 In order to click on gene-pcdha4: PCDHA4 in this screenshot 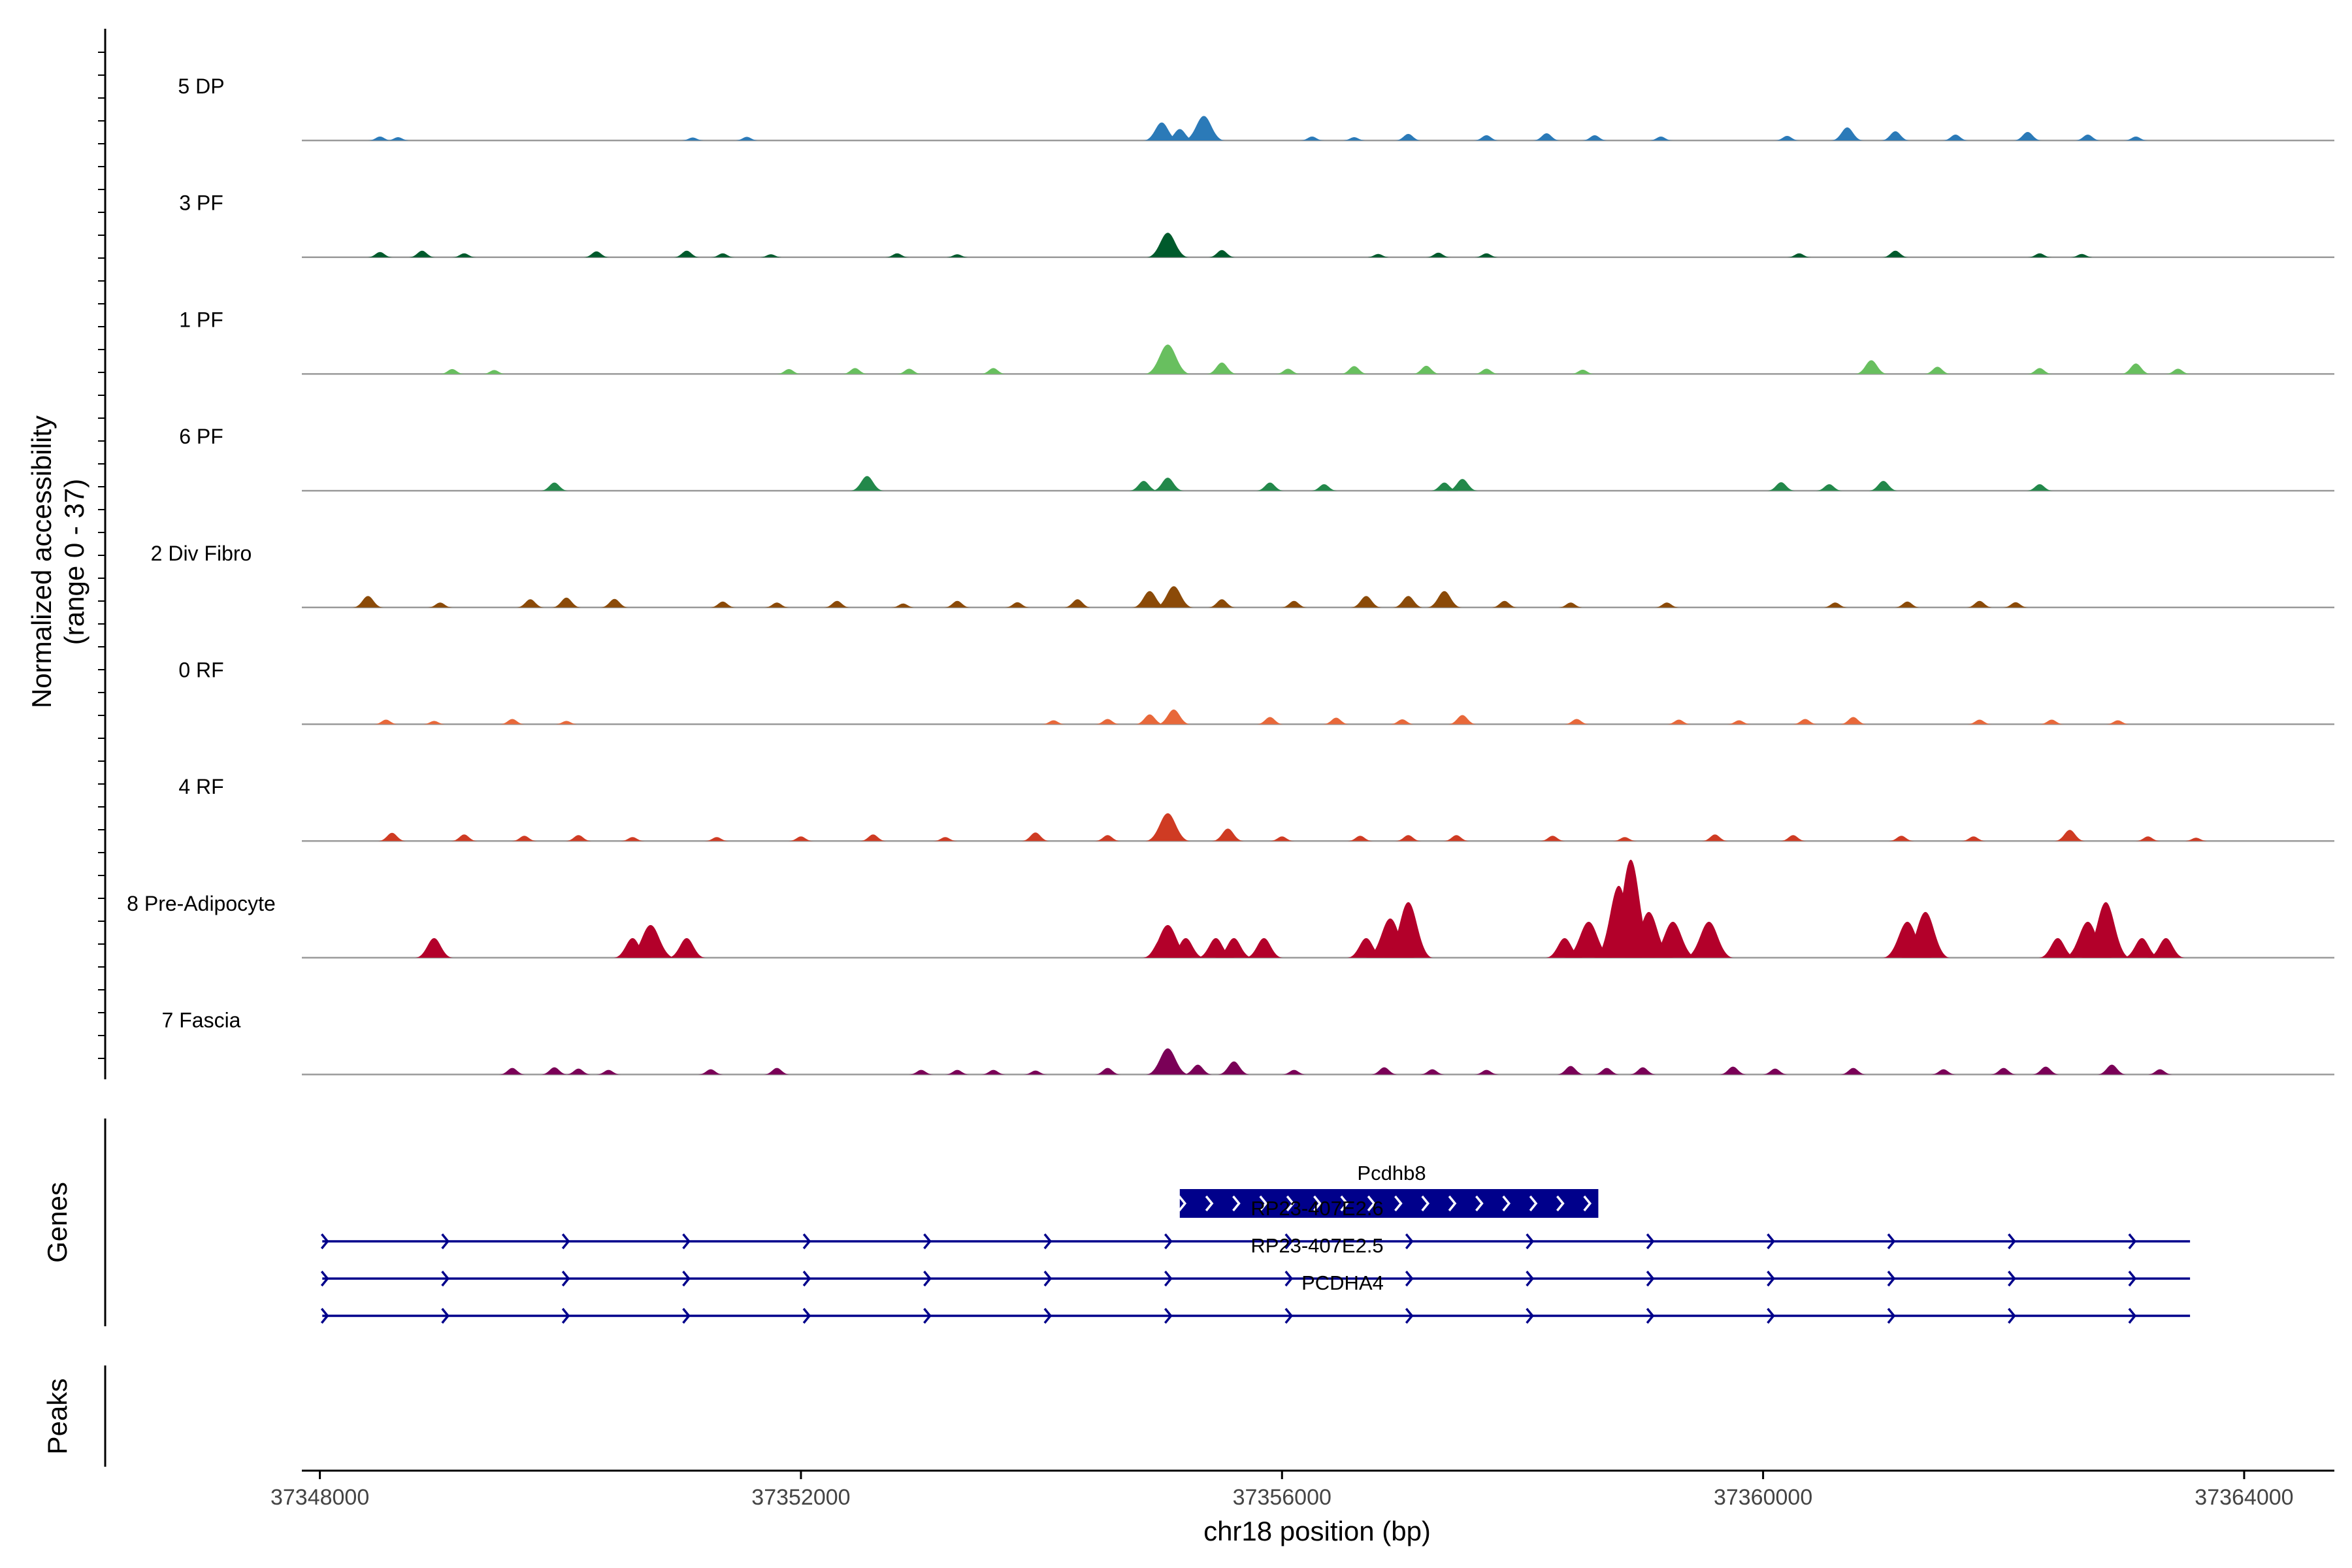, I will do `click(1255, 1297)`.